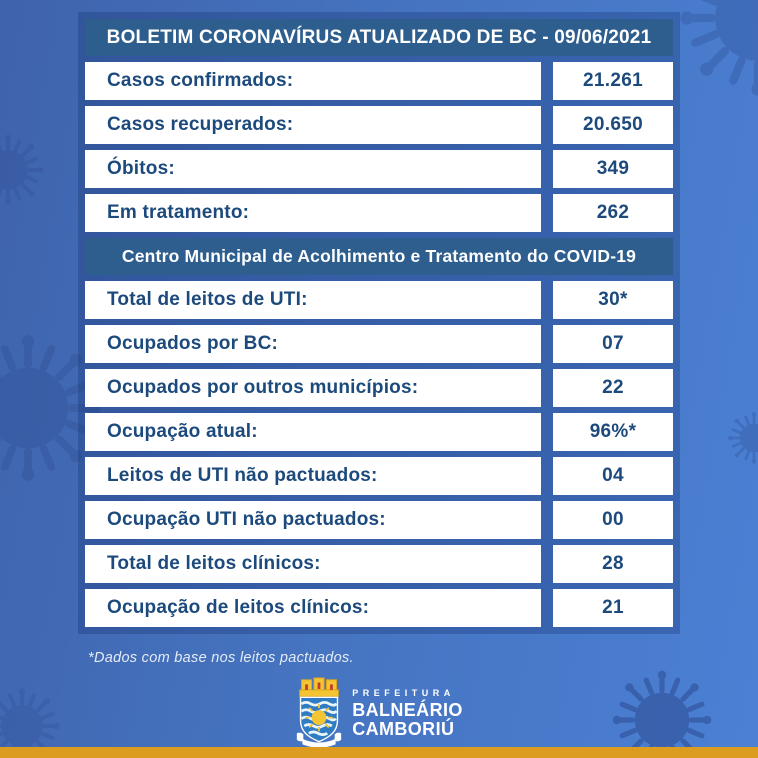  Describe the element at coordinates (613, 344) in the screenshot. I see `row-value: 07` at that location.